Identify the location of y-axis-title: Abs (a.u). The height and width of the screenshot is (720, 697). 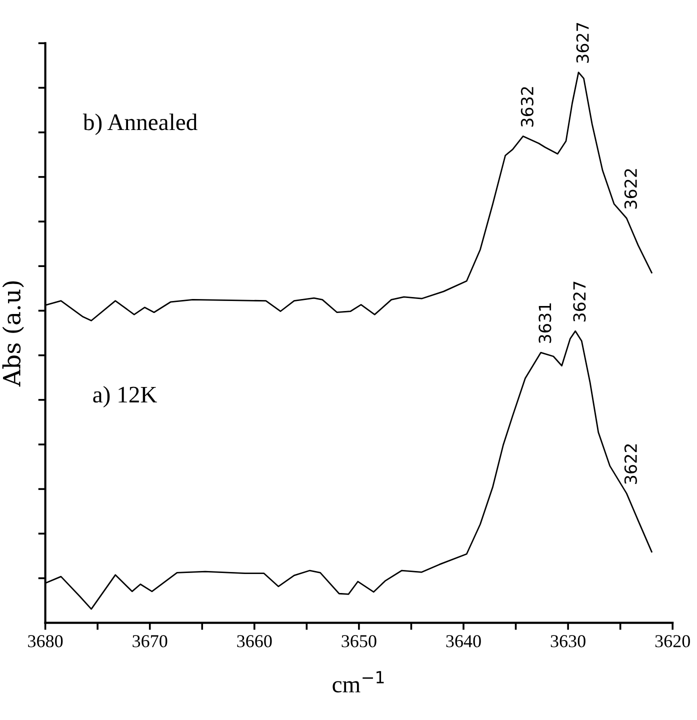
(13, 334).